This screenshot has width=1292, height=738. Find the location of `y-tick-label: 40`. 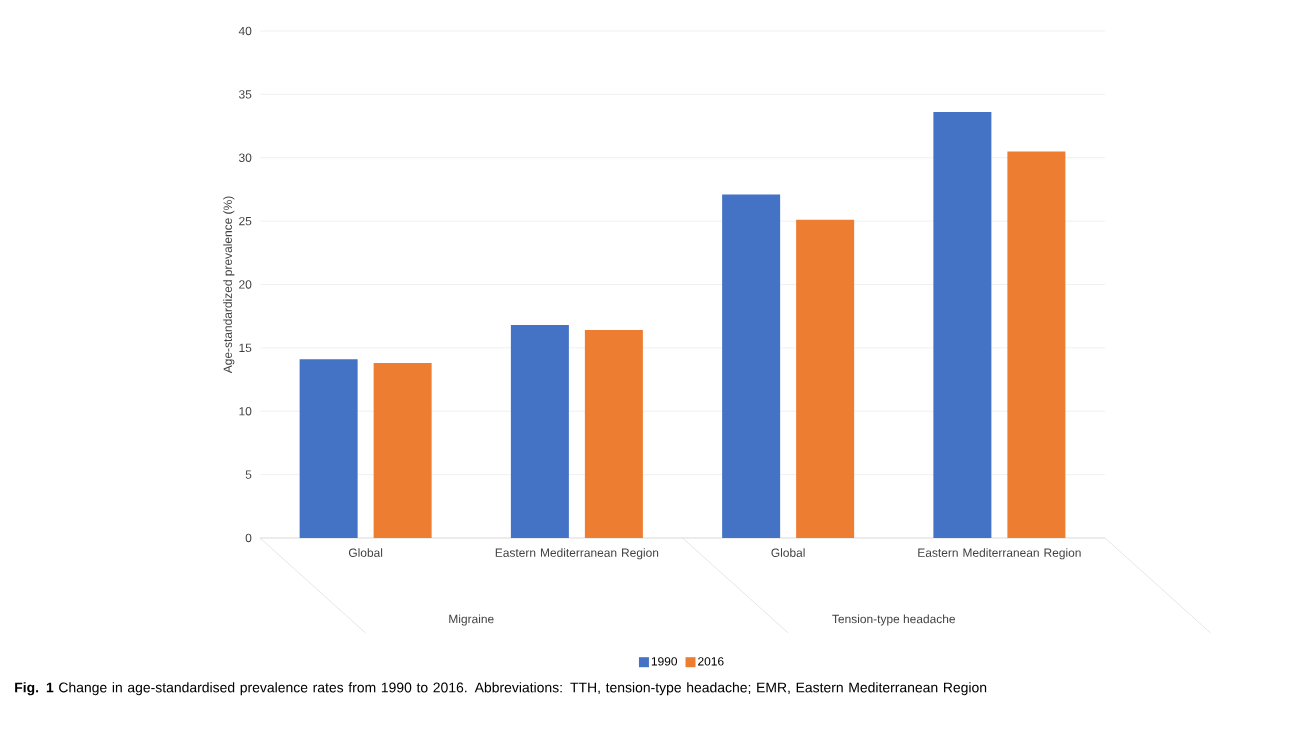

y-tick-label: 40 is located at coordinates (245, 31).